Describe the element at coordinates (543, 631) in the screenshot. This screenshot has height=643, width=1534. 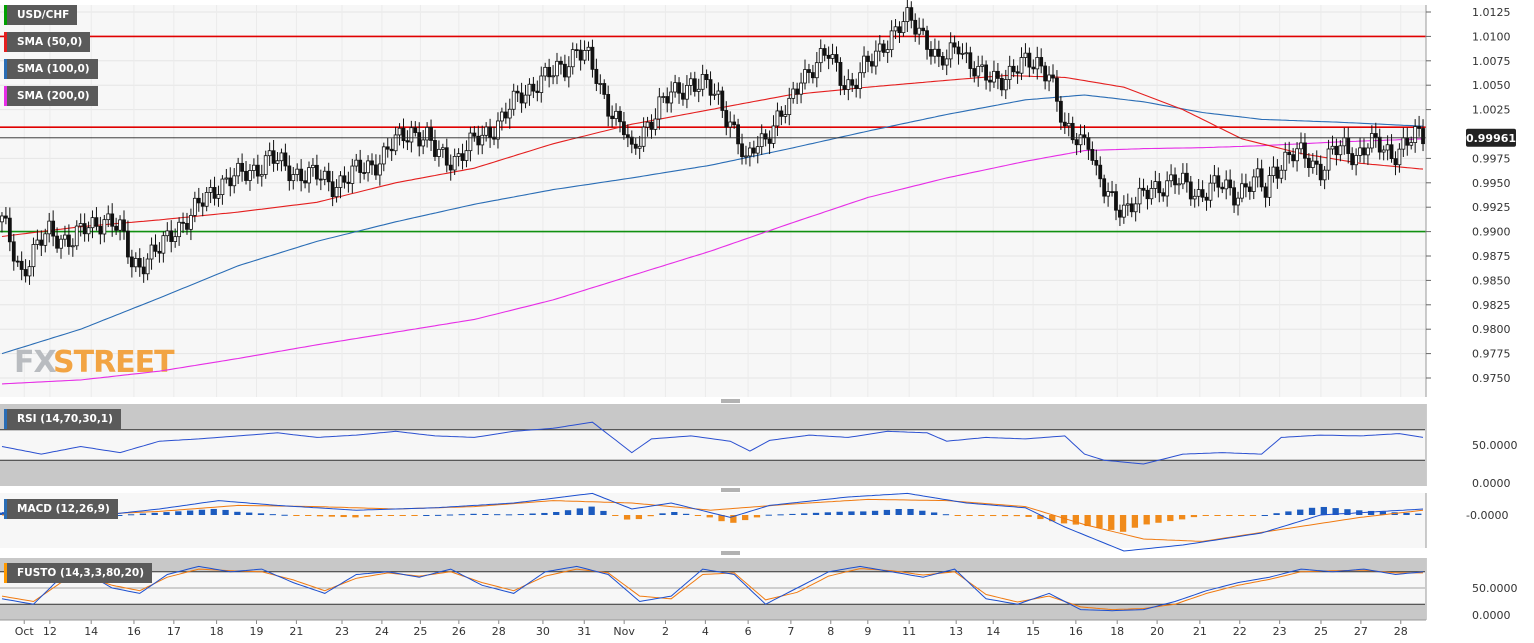
I see `x-tick-label: 30` at that location.